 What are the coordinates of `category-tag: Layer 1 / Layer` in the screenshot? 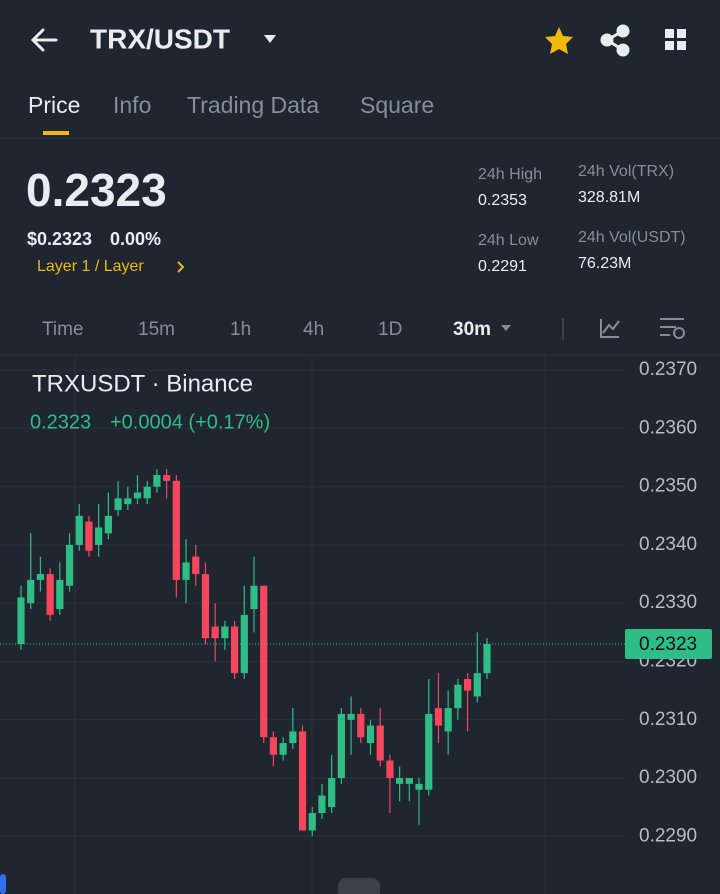 It's located at (90, 266).